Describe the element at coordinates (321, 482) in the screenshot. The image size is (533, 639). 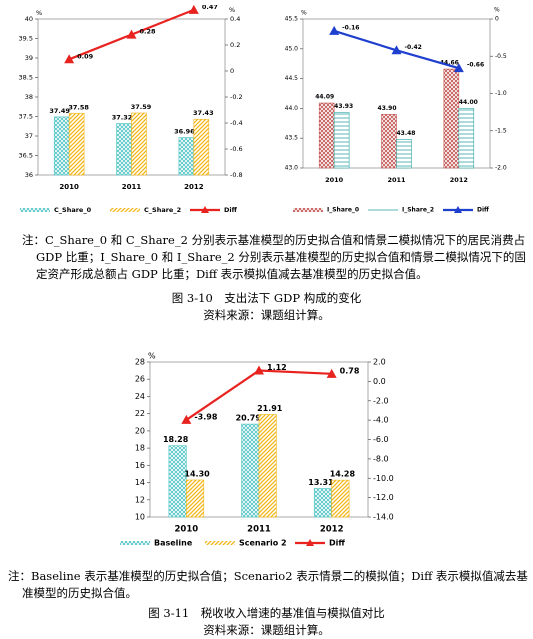
I see `value-label: 13.31` at that location.